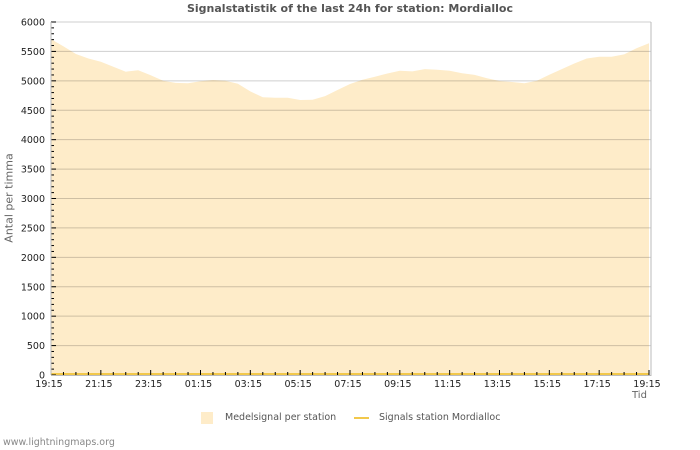  Describe the element at coordinates (497, 384) in the screenshot. I see `svg-text: 13:15` at that location.